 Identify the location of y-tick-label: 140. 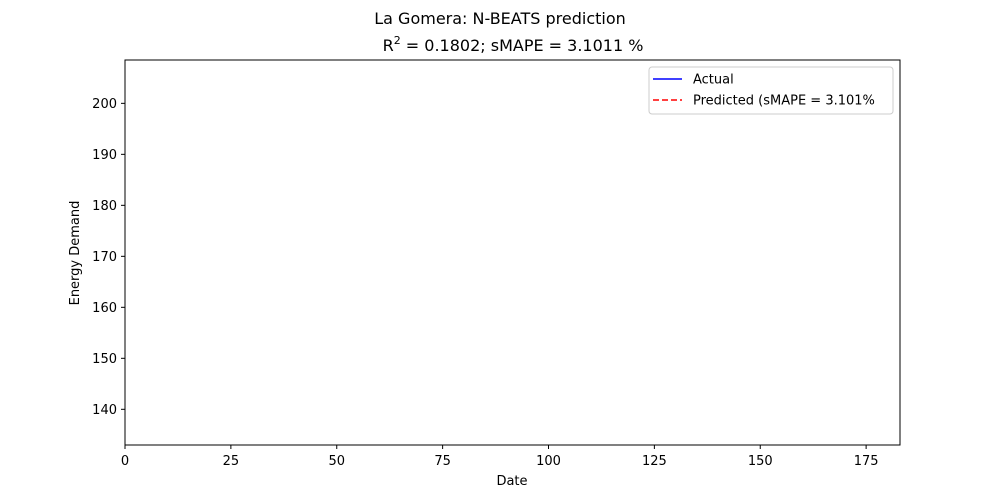
(104, 410).